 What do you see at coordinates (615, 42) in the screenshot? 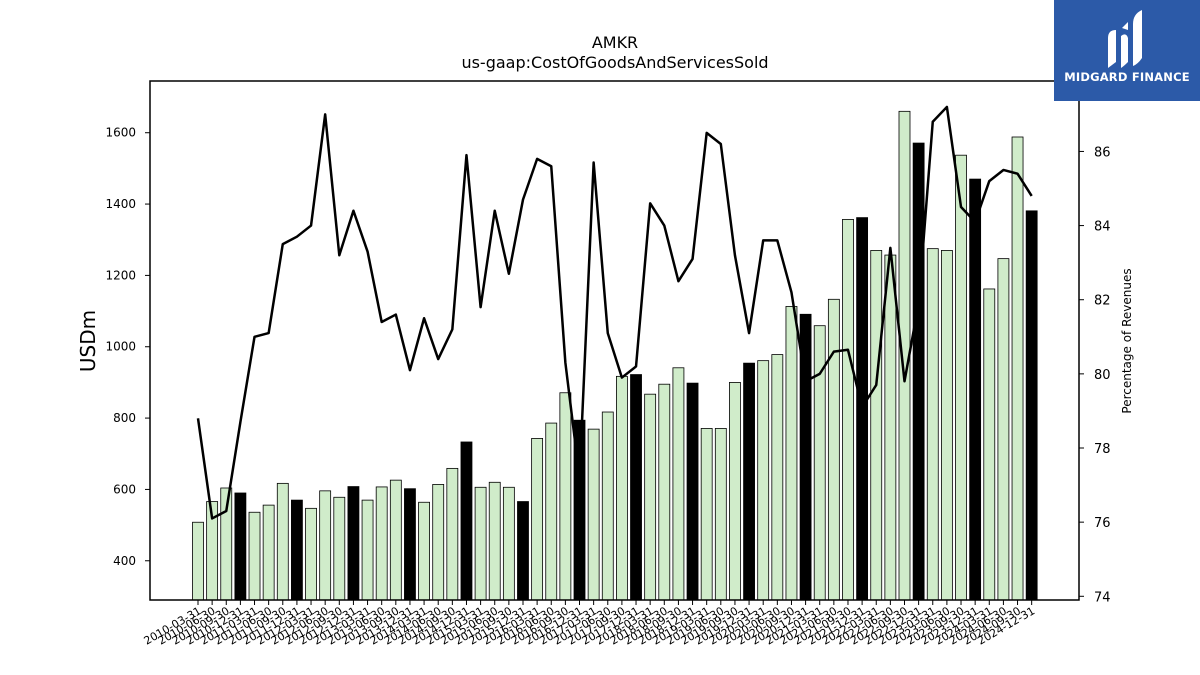
I see `chart-title: AMKR` at bounding box center [615, 42].